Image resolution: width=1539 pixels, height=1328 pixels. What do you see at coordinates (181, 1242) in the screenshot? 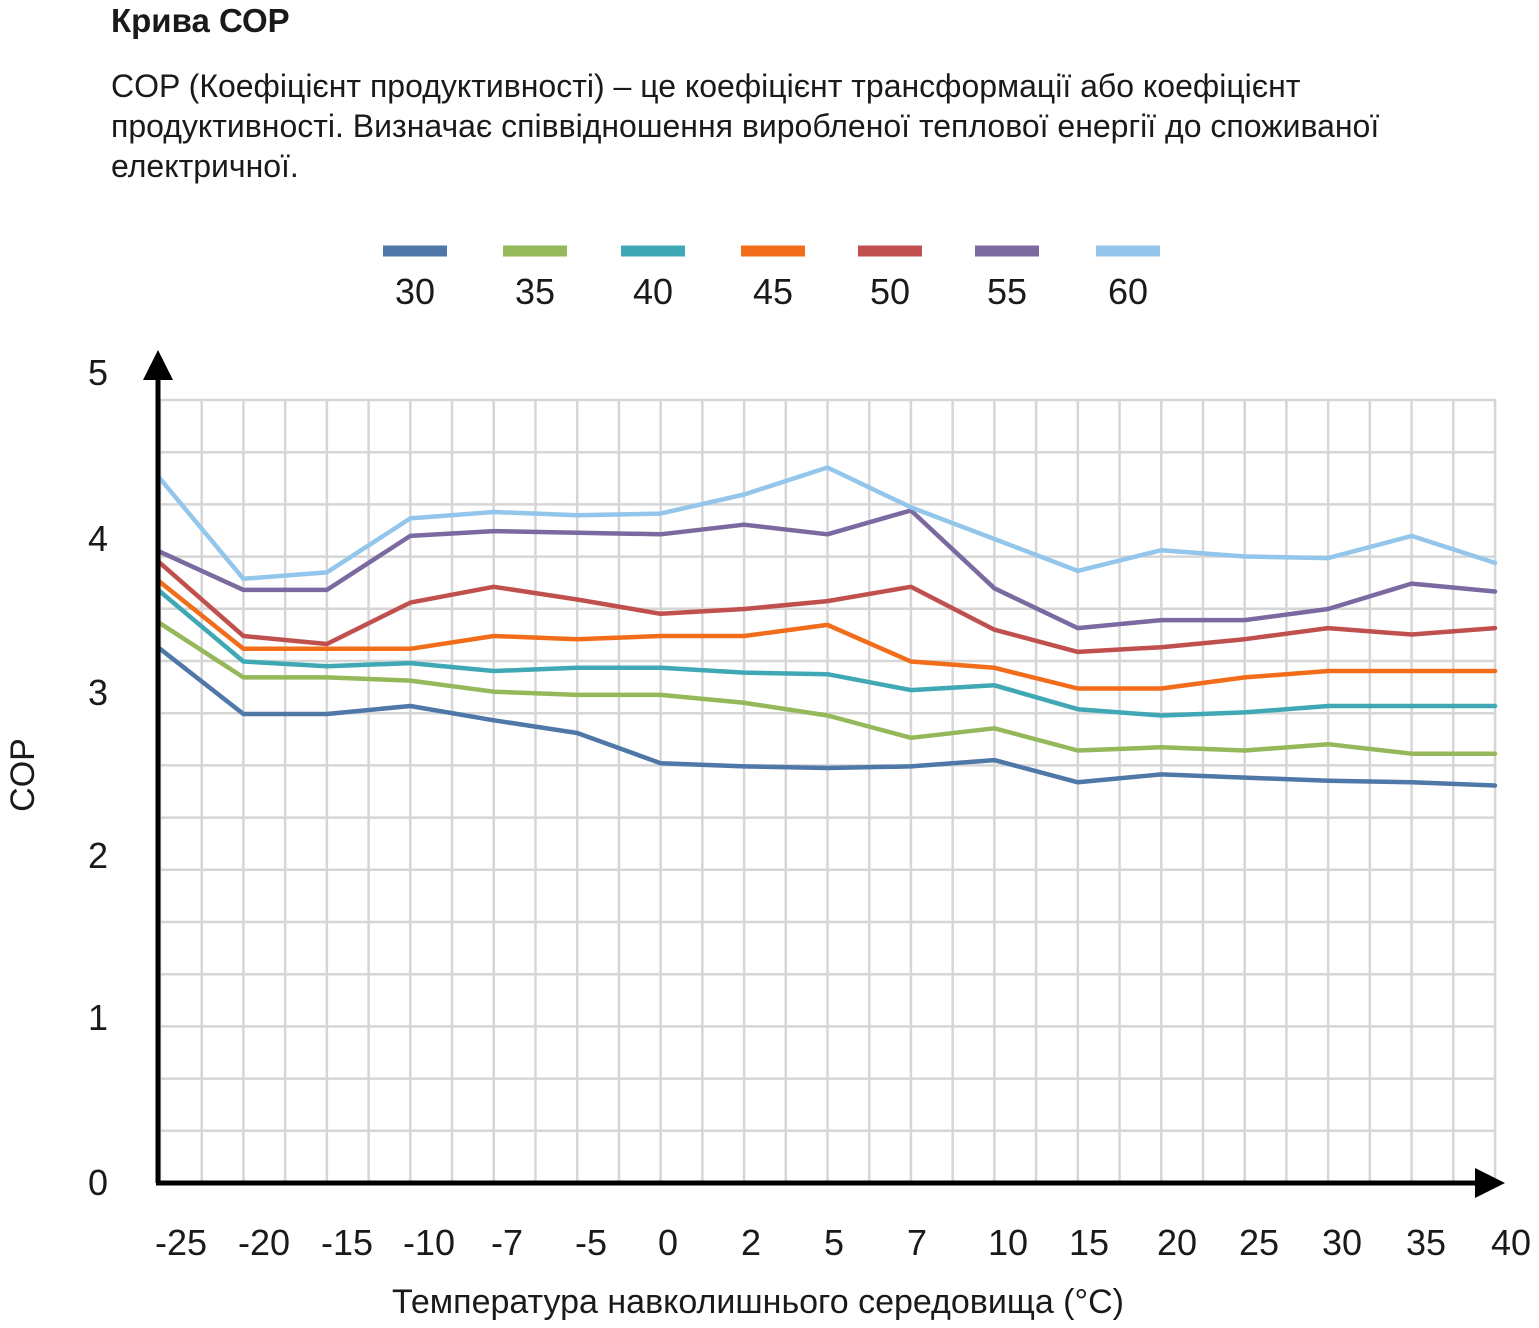
I see `x-tick-label: -25` at bounding box center [181, 1242].